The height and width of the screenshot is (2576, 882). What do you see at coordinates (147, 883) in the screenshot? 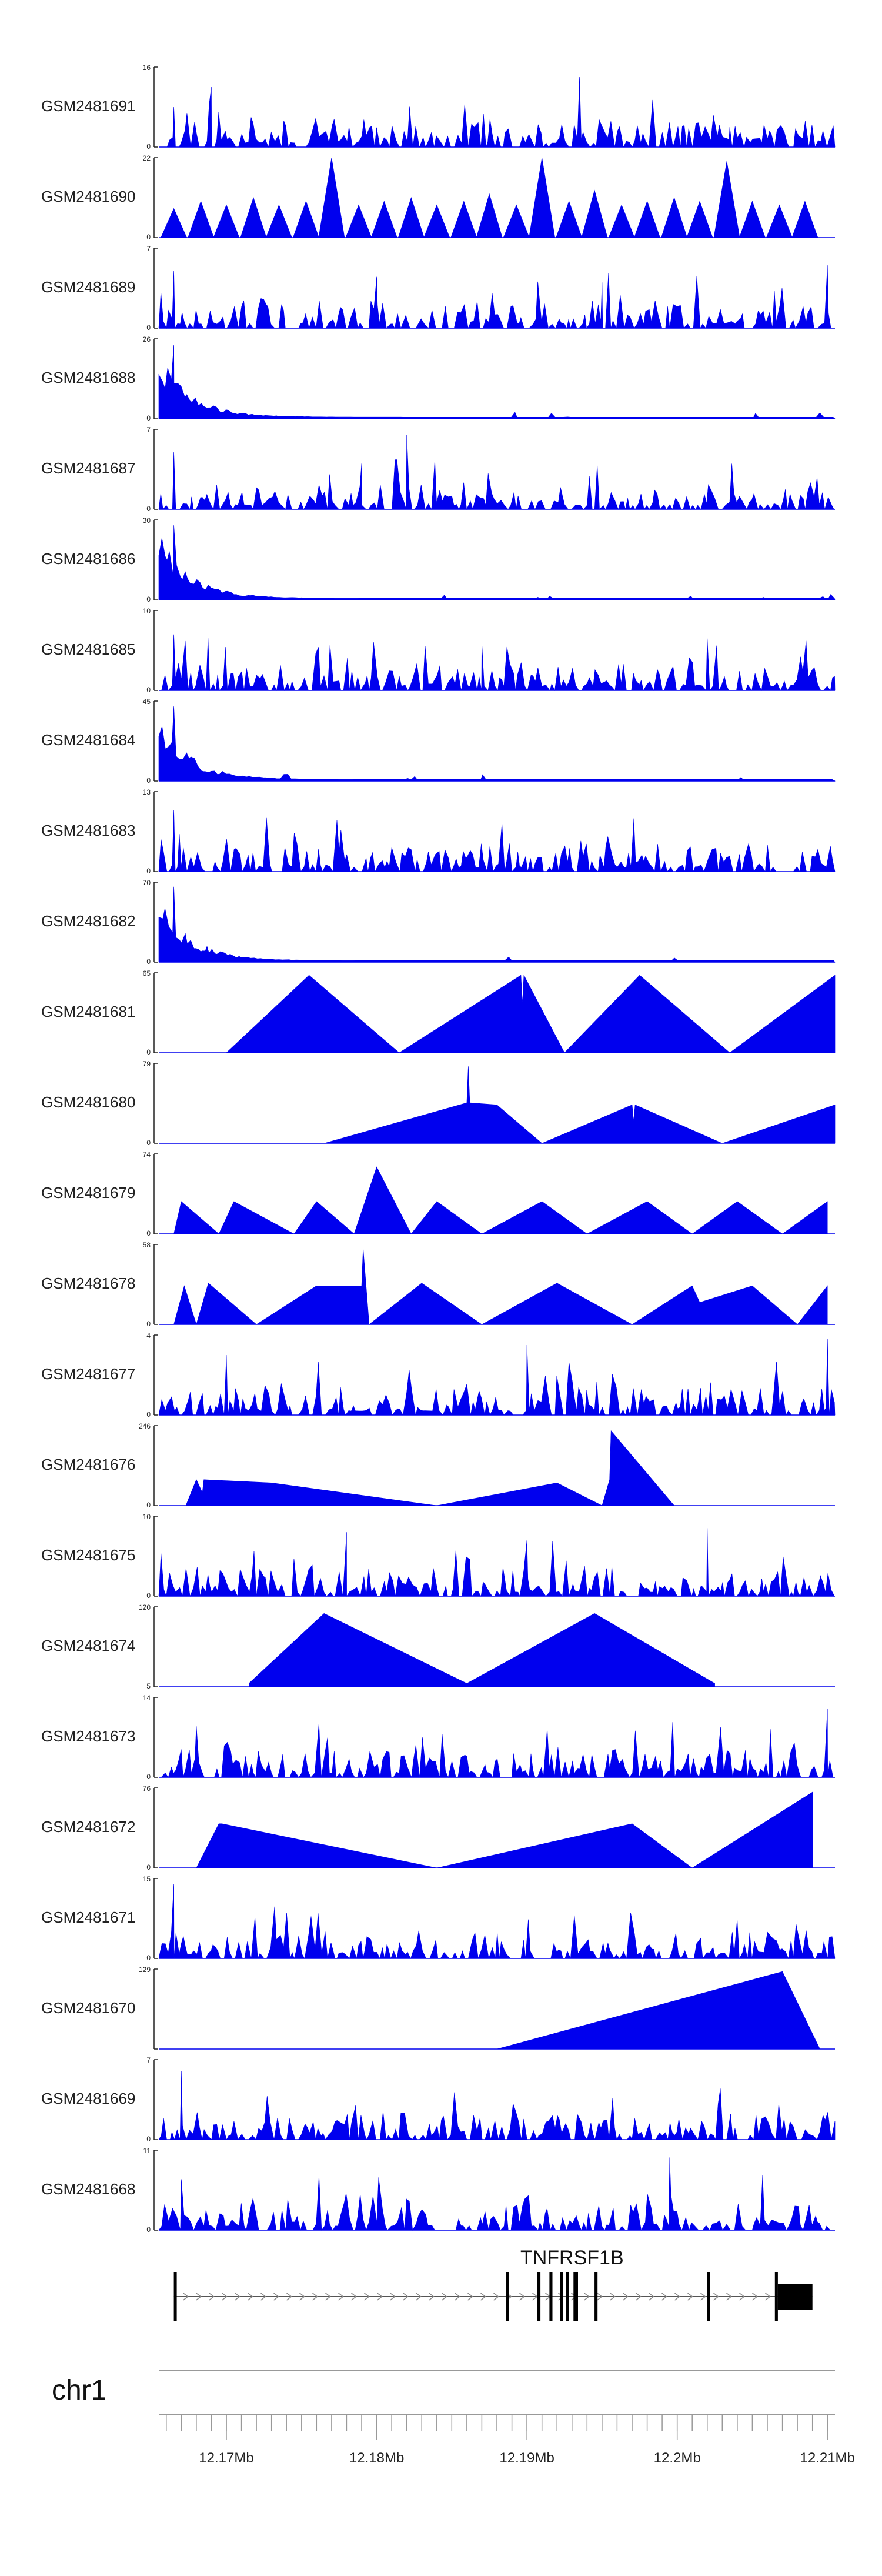
I see `y-max-label: 70` at bounding box center [147, 883].